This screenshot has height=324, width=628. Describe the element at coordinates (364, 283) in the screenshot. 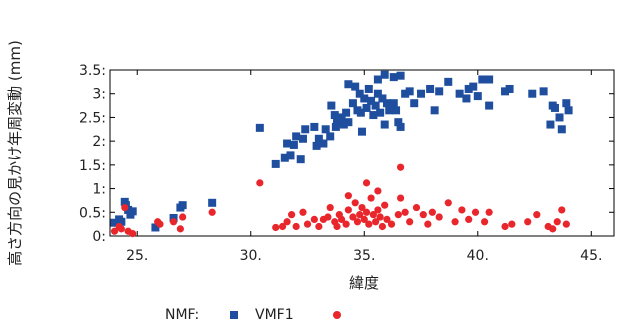

I see `x-axis-label: 緯度` at that location.